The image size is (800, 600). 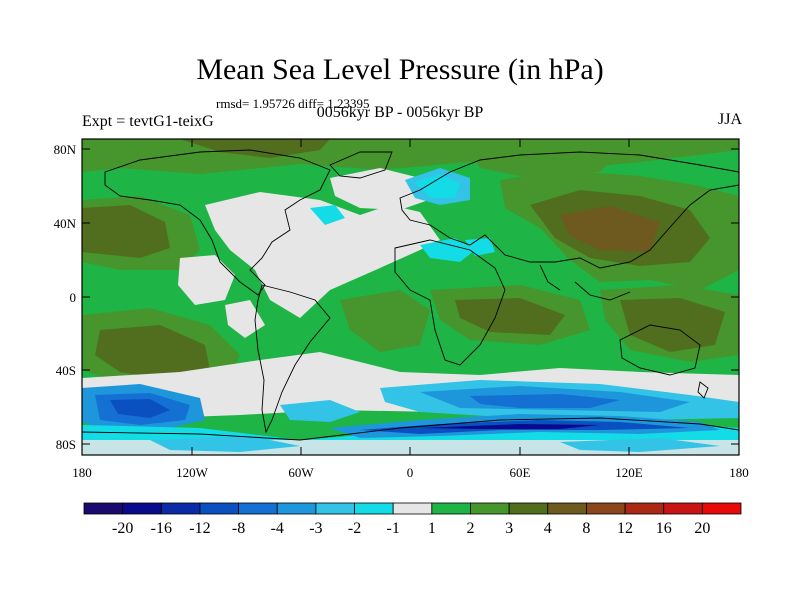 I want to click on colorbar-label: -3, so click(x=315, y=528).